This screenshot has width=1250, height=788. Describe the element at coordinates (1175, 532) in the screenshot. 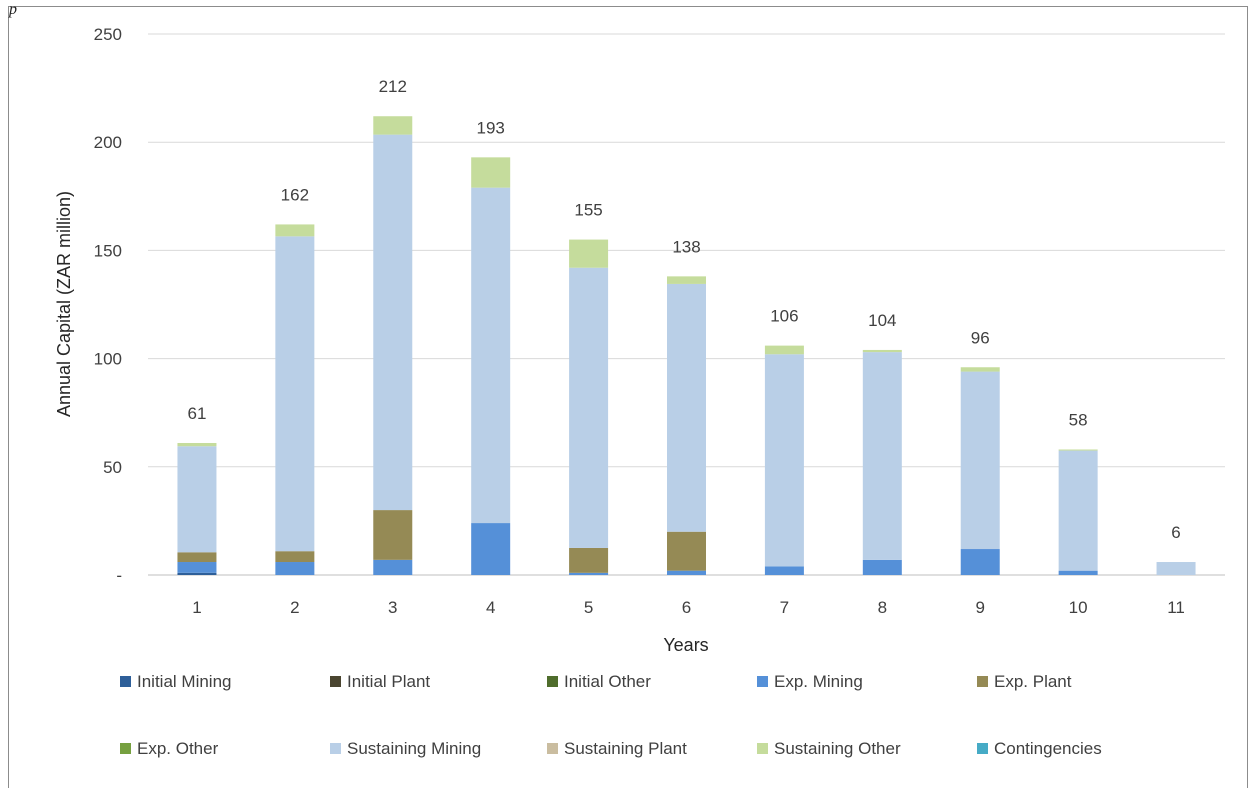

I see `data-label: 6` at that location.